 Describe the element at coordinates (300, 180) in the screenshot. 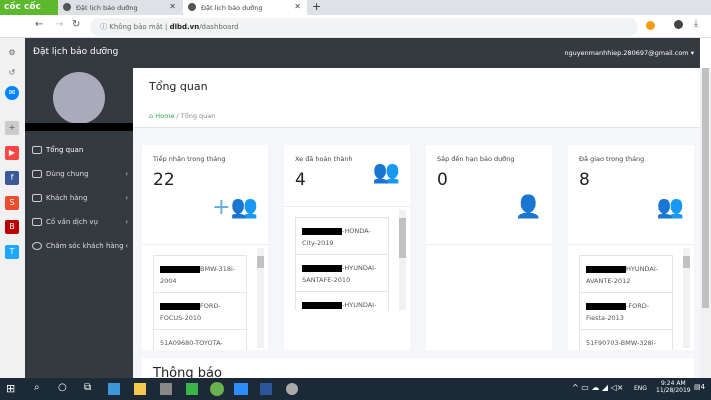

I see `stat-value: 4` at that location.